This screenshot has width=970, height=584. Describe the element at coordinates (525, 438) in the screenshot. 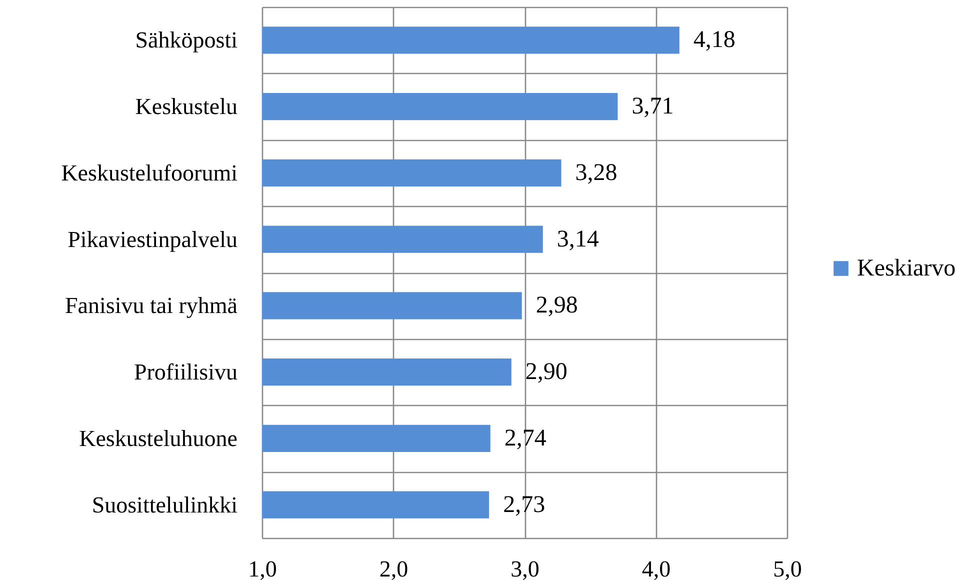

I see `data-label: 2,74` at that location.